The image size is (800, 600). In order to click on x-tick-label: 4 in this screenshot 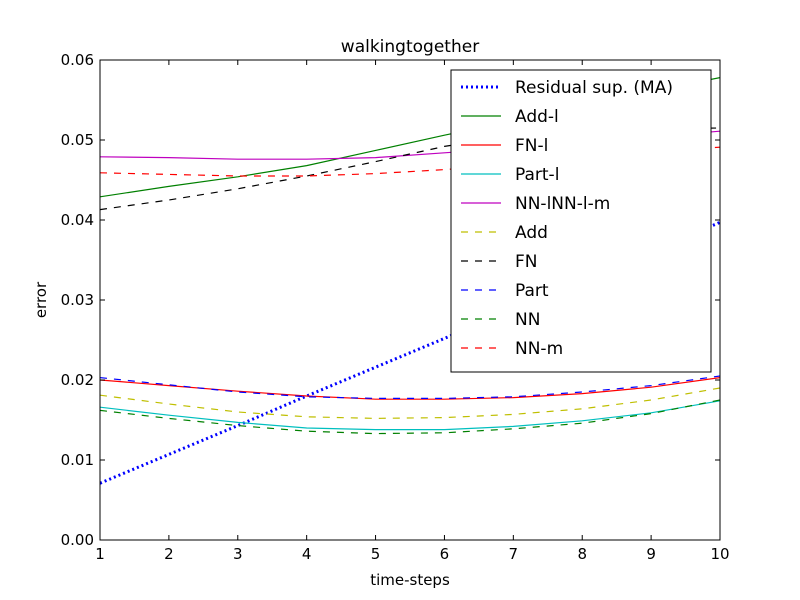, I will do `click(307, 554)`.